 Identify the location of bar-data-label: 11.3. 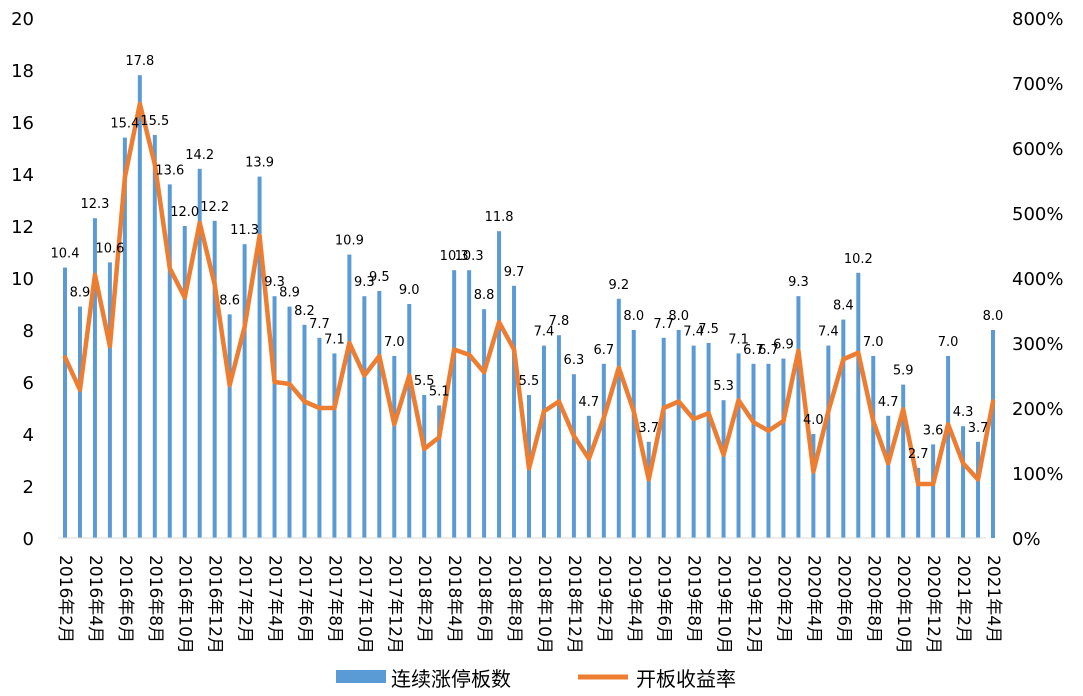
(244, 230).